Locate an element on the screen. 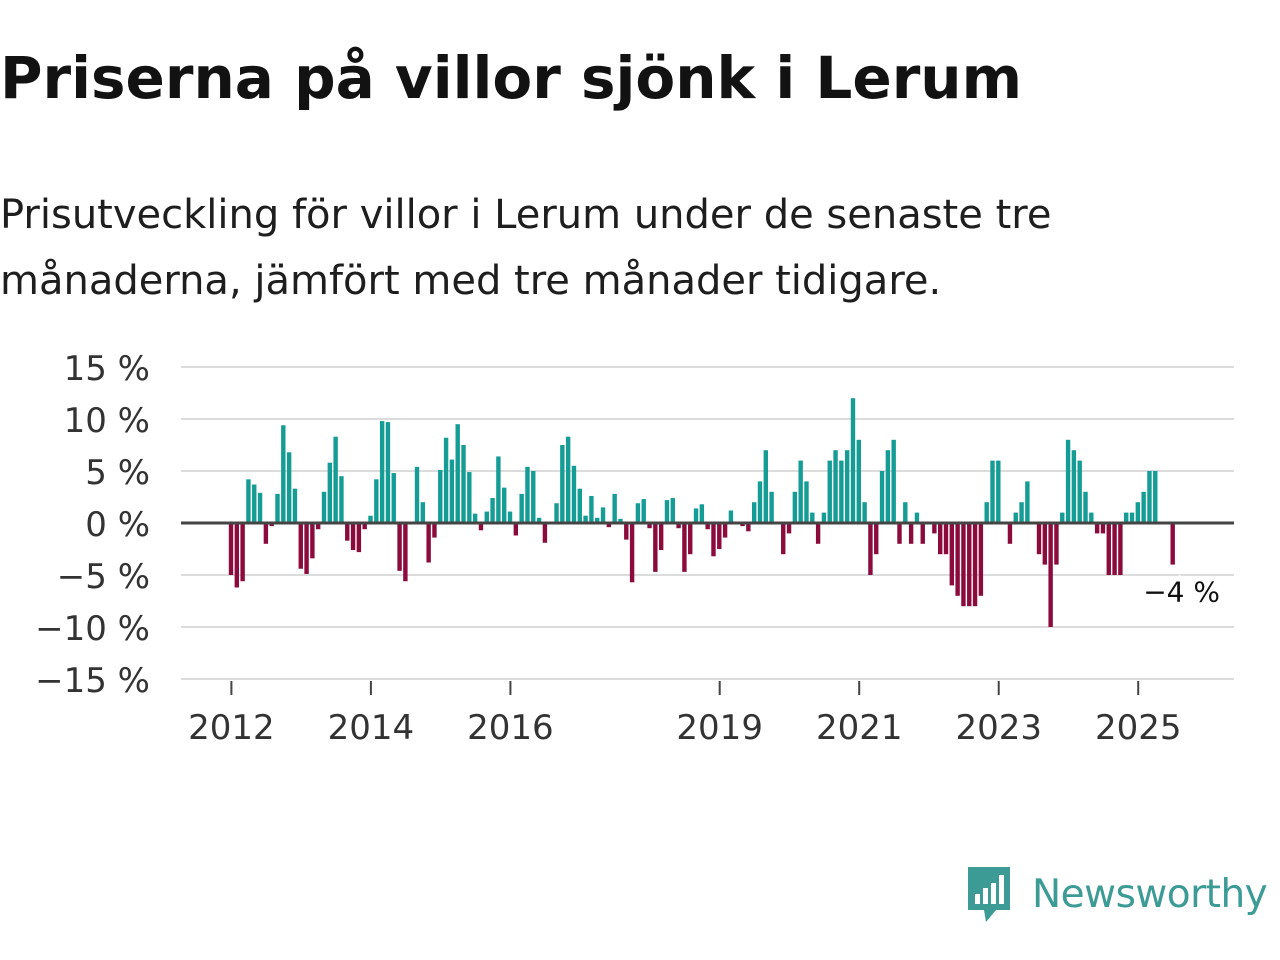  newsworthy-logo-icon is located at coordinates (989, 894).